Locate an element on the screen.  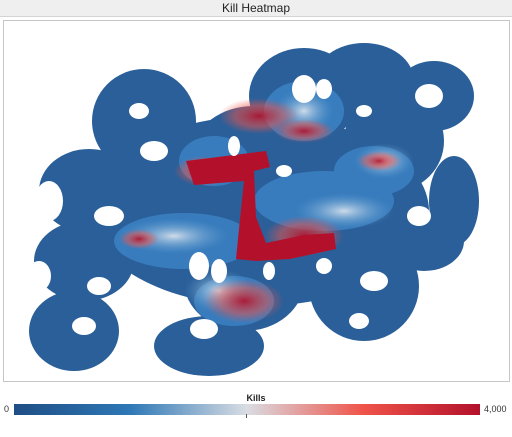
heatmap-core-region is located at coordinates (261, 206).